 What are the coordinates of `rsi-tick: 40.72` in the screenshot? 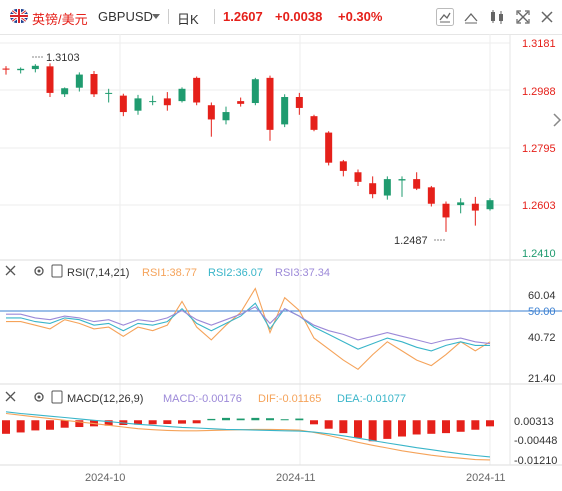 It's located at (542, 338).